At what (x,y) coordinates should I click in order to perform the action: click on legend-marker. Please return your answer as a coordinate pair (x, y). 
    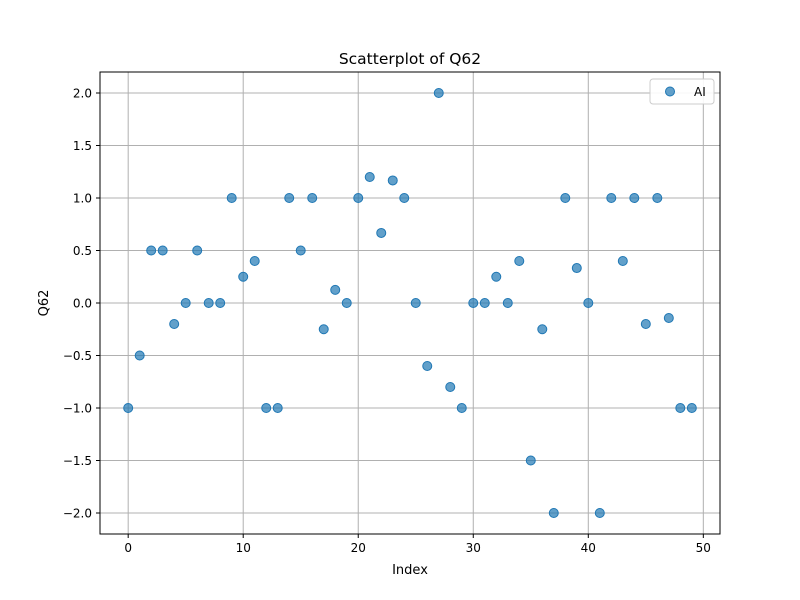
    Looking at the image, I should click on (670, 91).